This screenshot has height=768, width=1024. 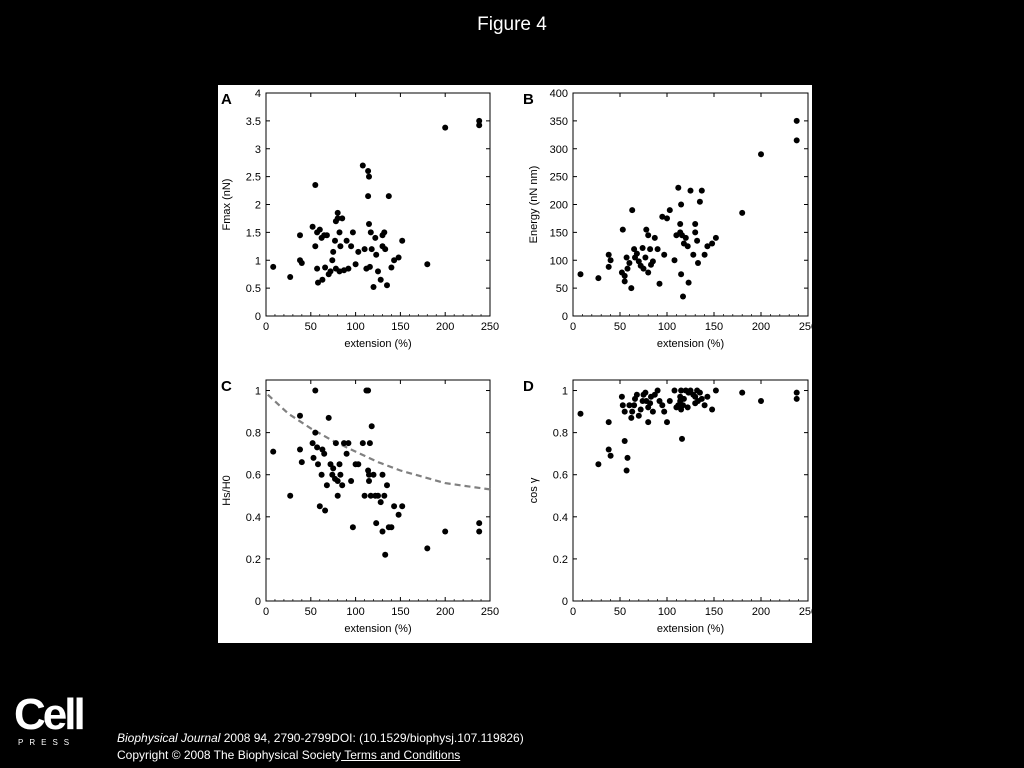 I want to click on y-tick-label: 4, so click(x=258, y=94).